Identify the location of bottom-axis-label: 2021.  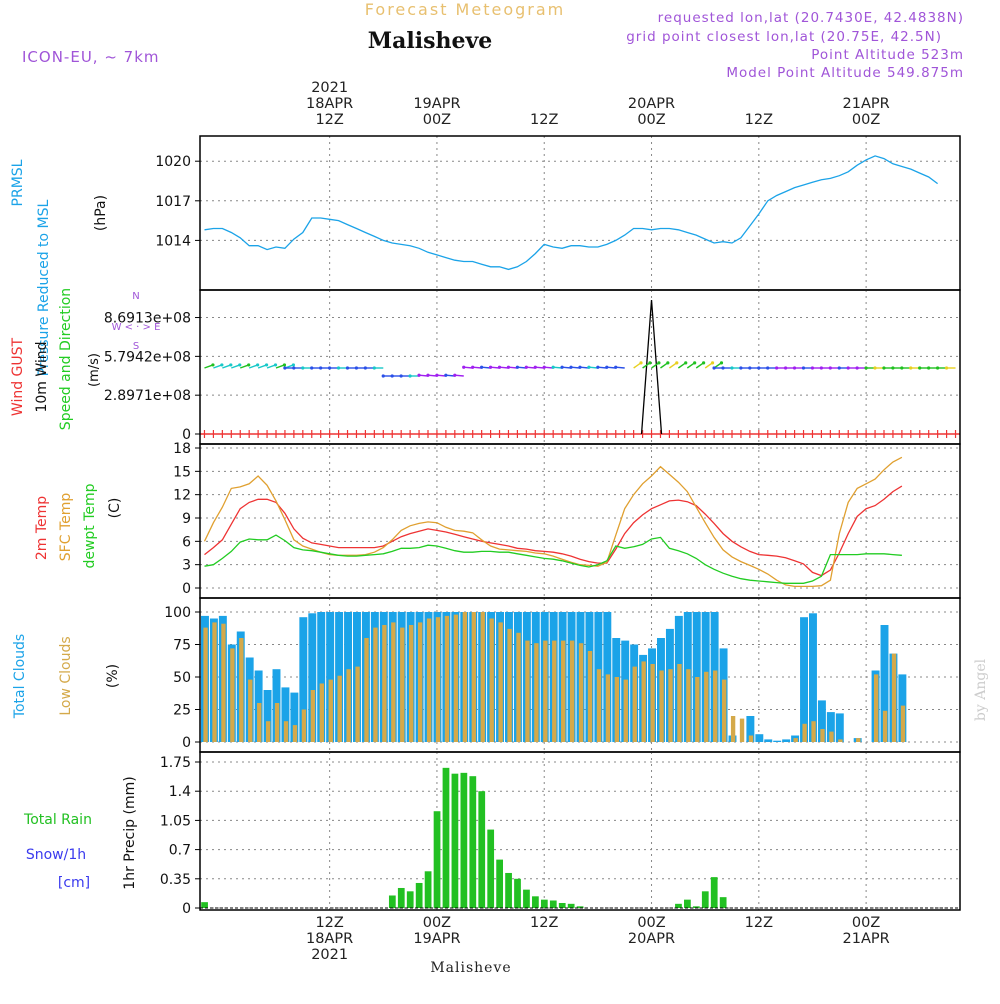
(329, 955).